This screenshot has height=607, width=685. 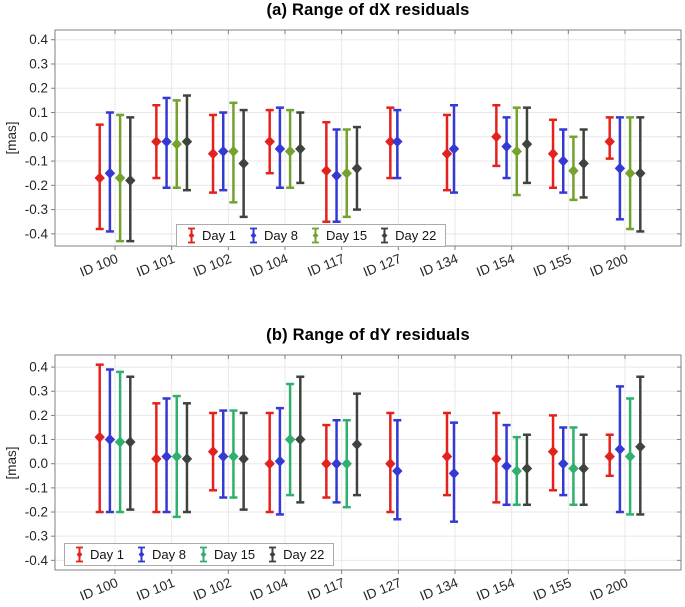 What do you see at coordinates (346, 235) in the screenshot?
I see `legend-item-label: Day 15` at bounding box center [346, 235].